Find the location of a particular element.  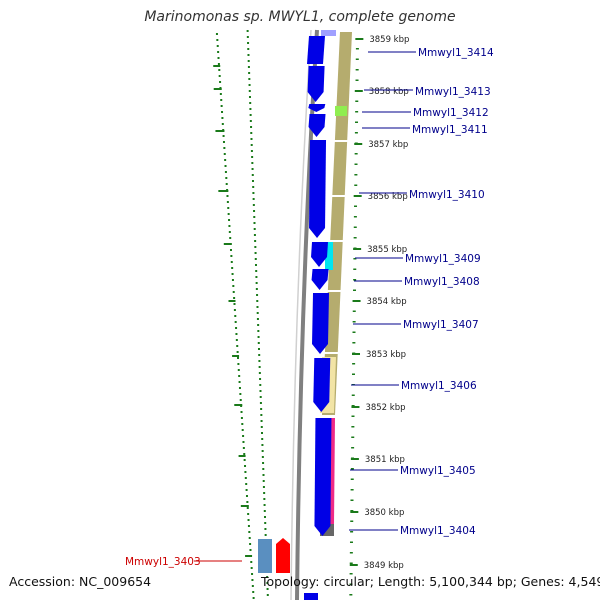

ruler-tick-label: 3849 kbp is located at coordinates (384, 566).